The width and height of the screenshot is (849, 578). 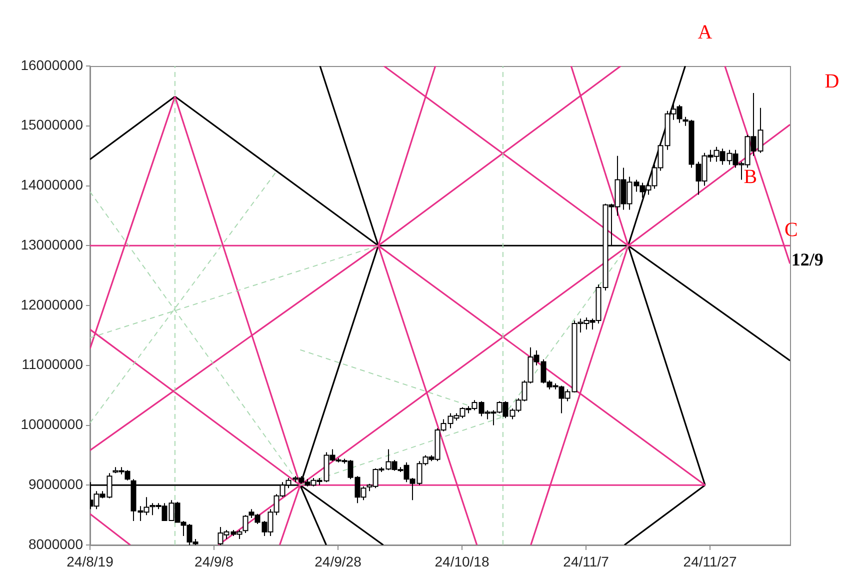 I want to click on y-tick-label: 14000000, so click(x=52, y=184).